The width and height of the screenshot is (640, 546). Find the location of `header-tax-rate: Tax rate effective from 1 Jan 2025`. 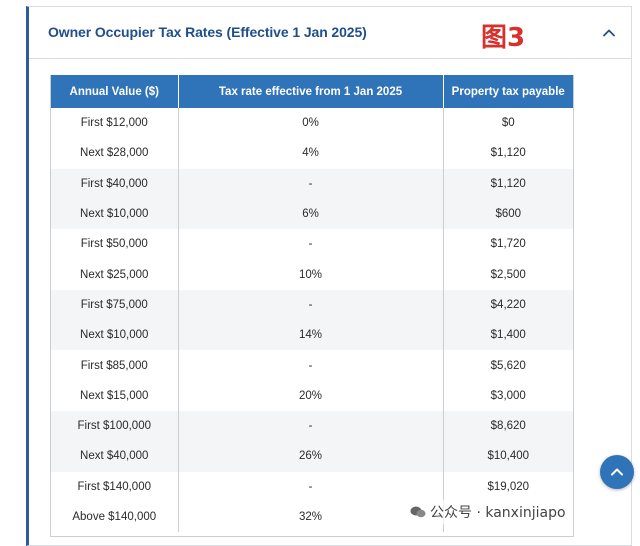

header-tax-rate: Tax rate effective from 1 Jan 2025 is located at coordinates (311, 91).